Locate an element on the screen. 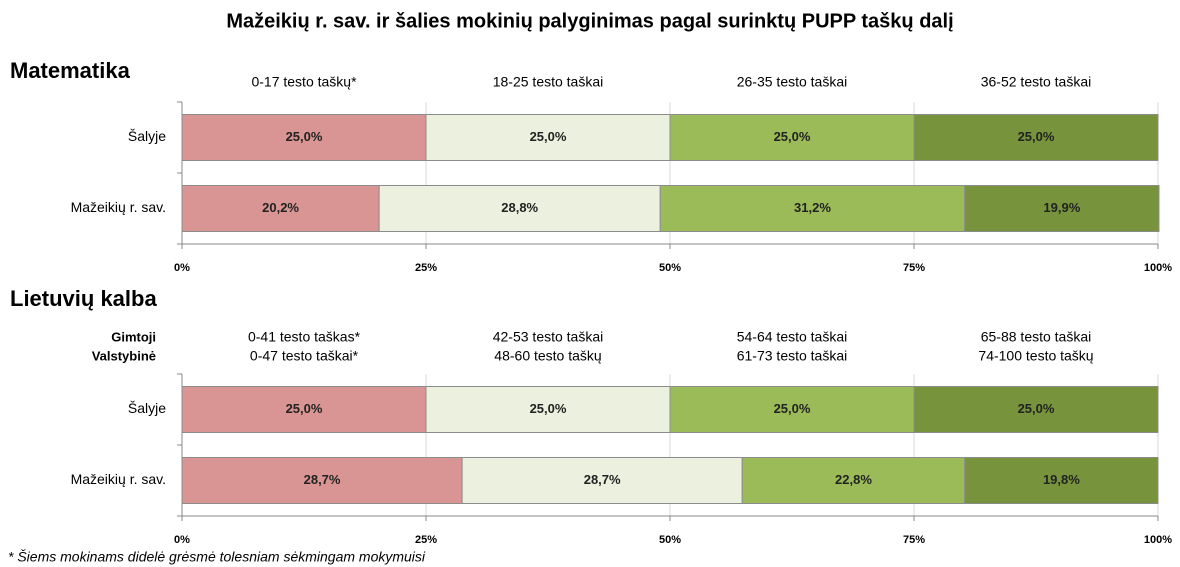 Image resolution: width=1180 pixels, height=567 pixels. legend-label: 0-41 testo taškas* is located at coordinates (304, 337).